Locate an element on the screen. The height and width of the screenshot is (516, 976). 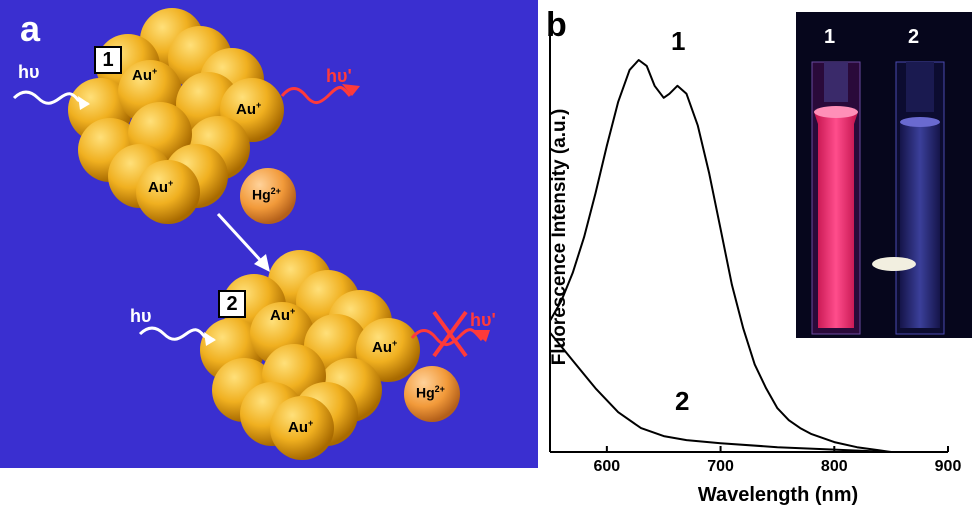
quenched-emission-label: hυ' is located at coordinates (483, 320).